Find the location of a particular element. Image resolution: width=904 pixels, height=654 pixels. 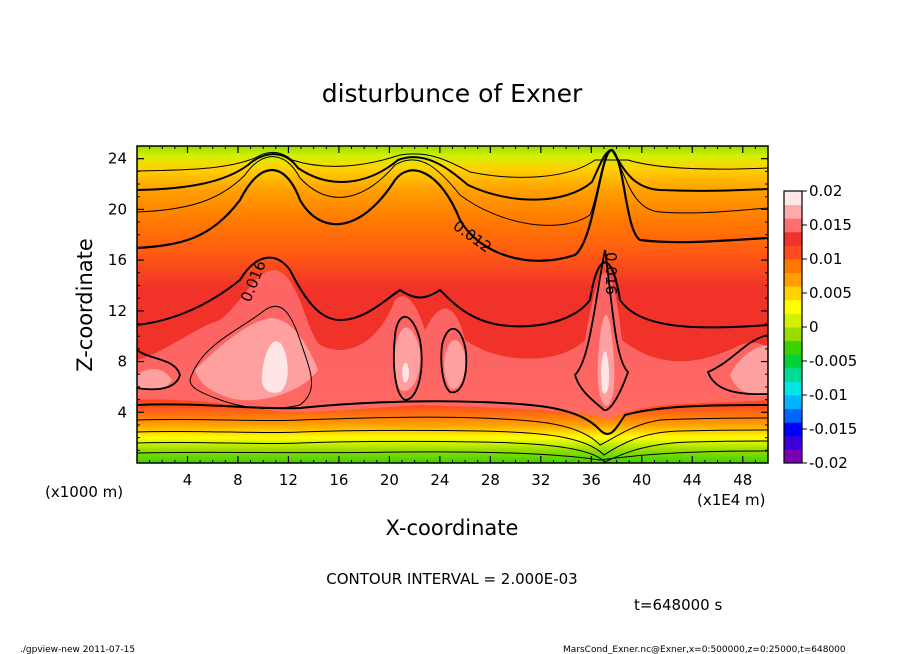

y-tick-label: 20 is located at coordinates (117, 209).